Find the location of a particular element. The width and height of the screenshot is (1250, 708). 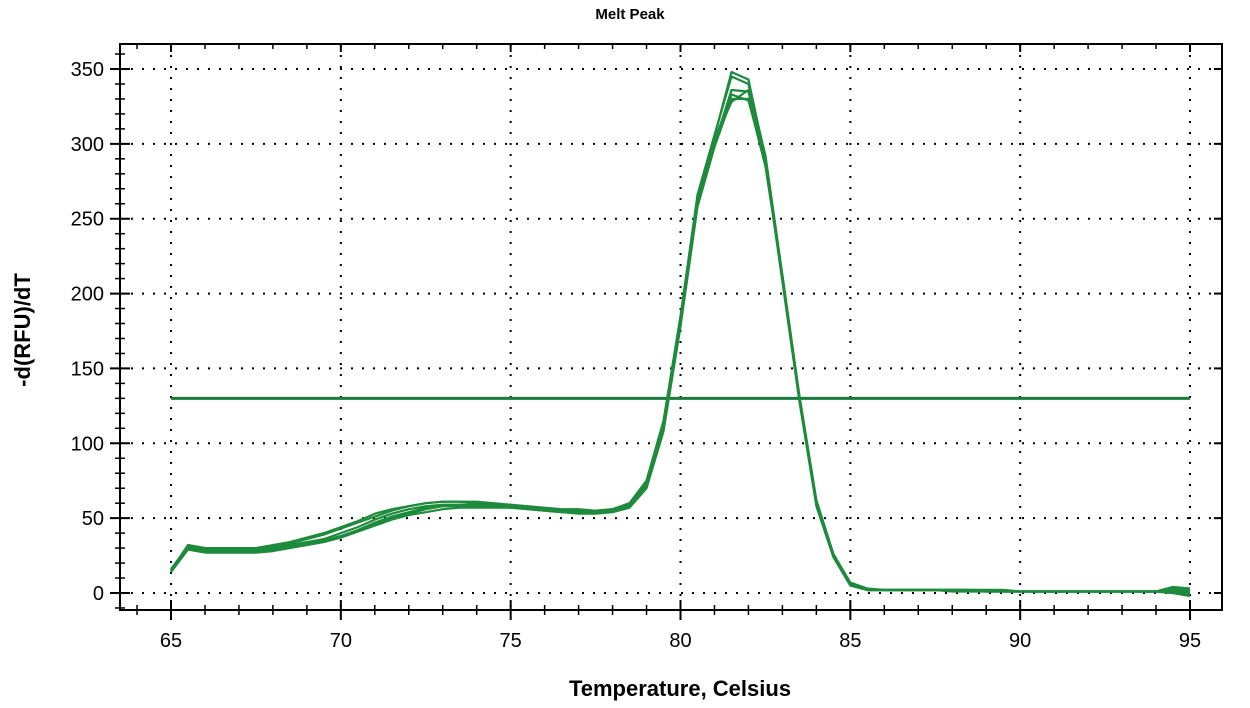

x-tick-label: 90 is located at coordinates (1020, 641).